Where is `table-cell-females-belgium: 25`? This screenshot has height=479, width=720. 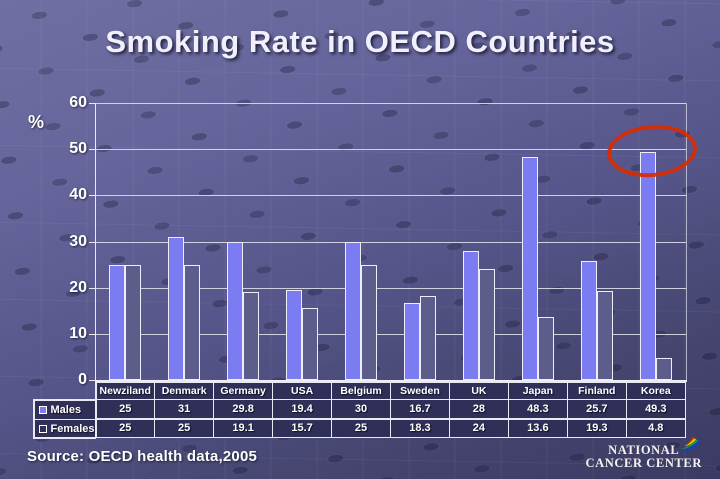 table-cell-females-belgium: 25 is located at coordinates (361, 428).